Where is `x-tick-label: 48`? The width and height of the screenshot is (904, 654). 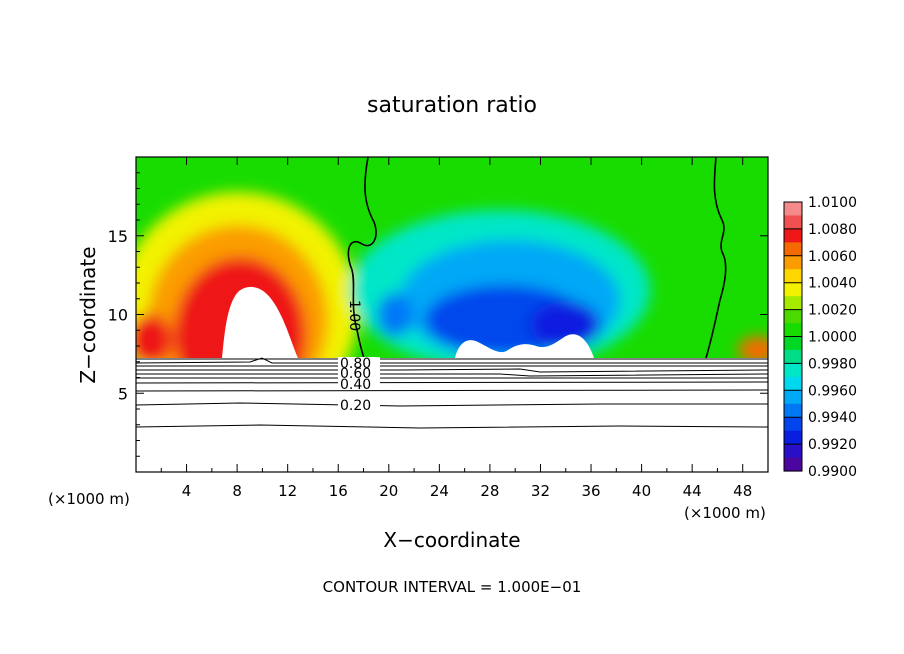
x-tick-label: 48 is located at coordinates (742, 491).